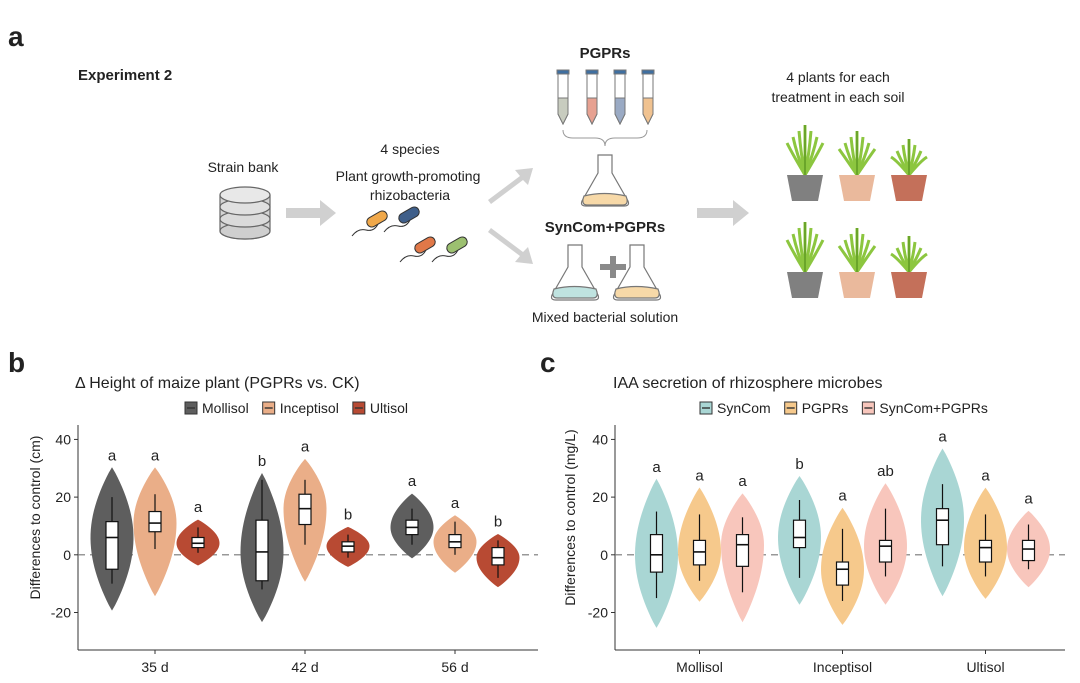 This screenshot has width=1080, height=683. What do you see at coordinates (16, 362) in the screenshot?
I see `panel-label: b` at bounding box center [16, 362].